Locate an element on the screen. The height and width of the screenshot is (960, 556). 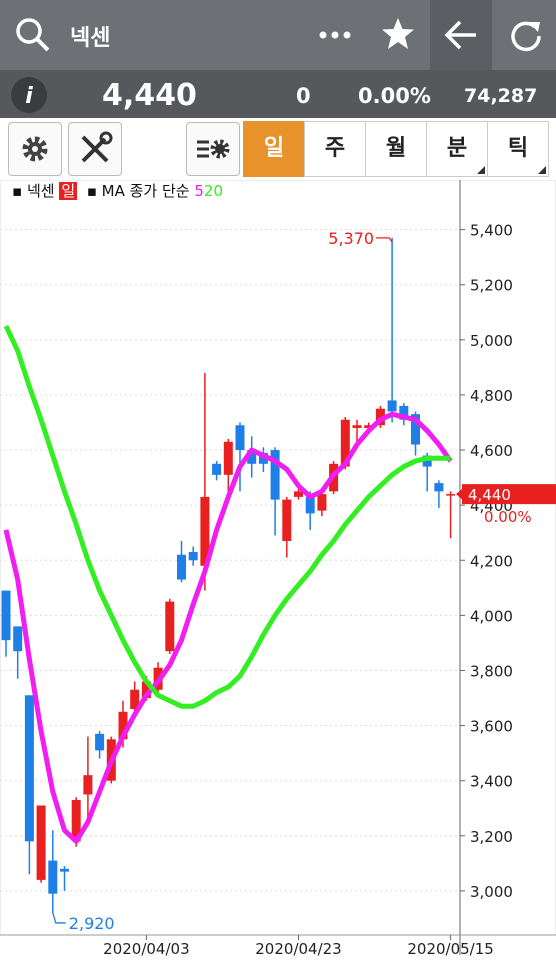
tab: 주 is located at coordinates (335, 149).